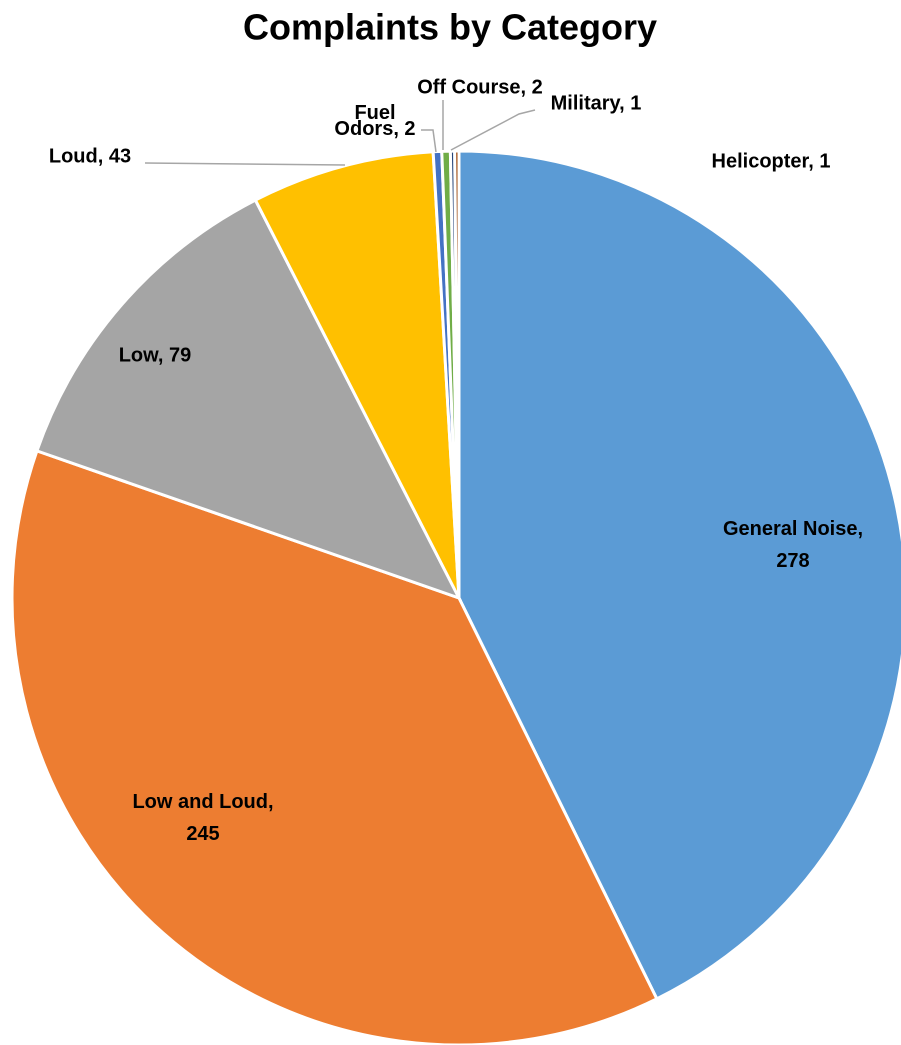 The width and height of the screenshot is (901, 1045). Describe the element at coordinates (155, 355) in the screenshot. I see `data-label: Low, 79` at that location.